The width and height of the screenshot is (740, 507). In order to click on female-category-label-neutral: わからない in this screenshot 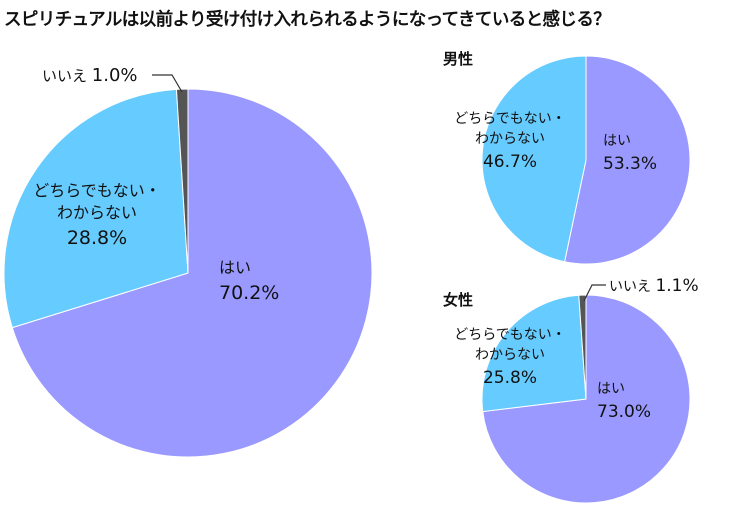, I will do `click(510, 355)`.